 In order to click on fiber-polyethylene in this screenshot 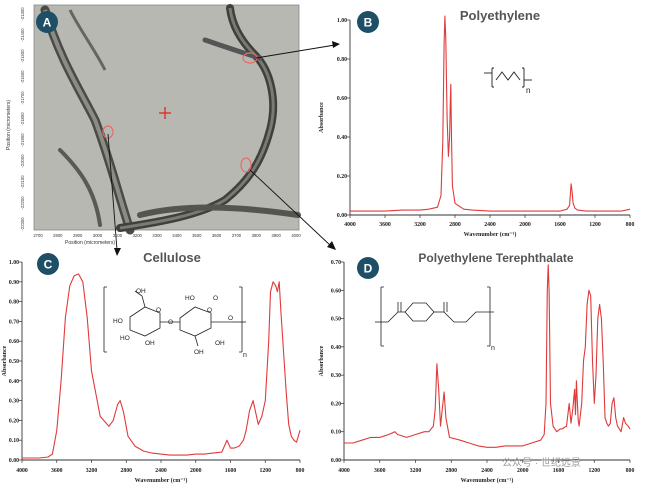, I will do `click(232, 49)`.